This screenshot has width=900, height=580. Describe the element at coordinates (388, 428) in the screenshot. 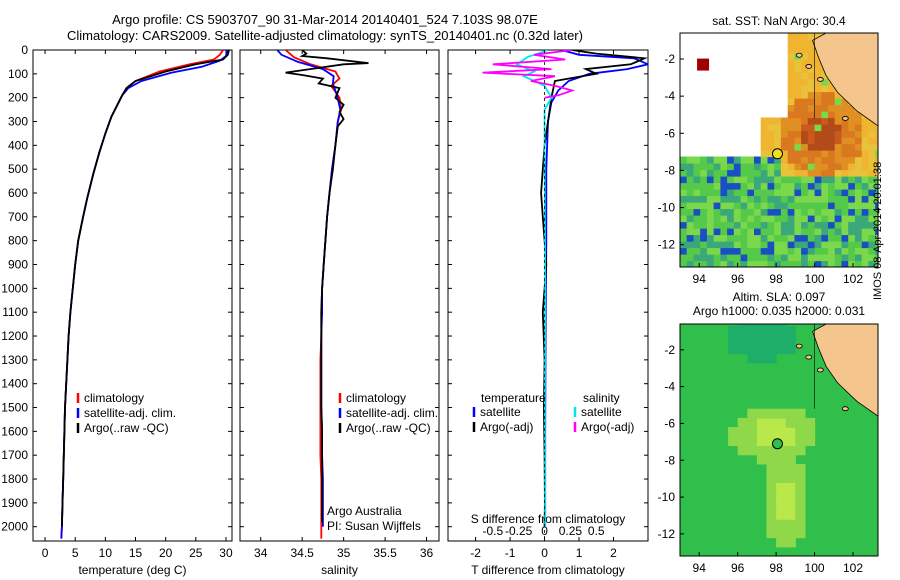

I see `legend-label: Argo(..raw -QC)` at that location.